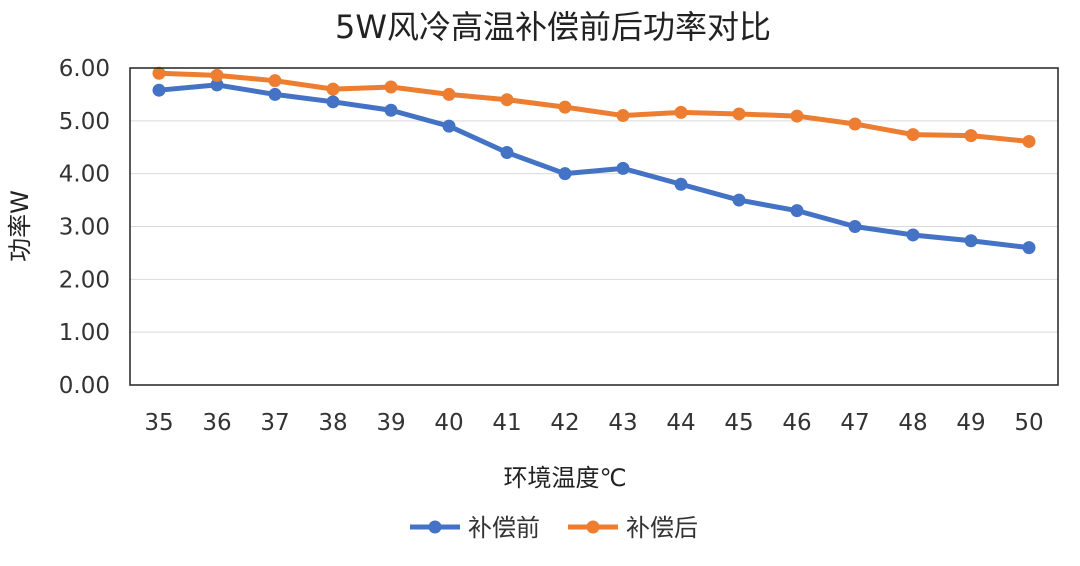  I want to click on y-tick-label: 3.00, so click(84, 228).